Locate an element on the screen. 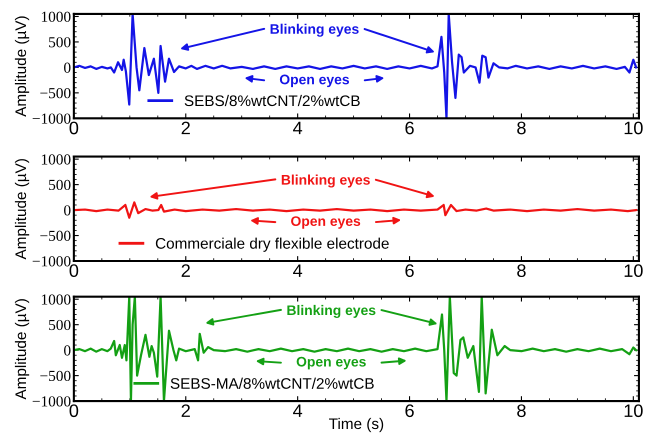 The width and height of the screenshot is (648, 435). legend-label: Commerciale dry flexible electrode is located at coordinates (272, 245).